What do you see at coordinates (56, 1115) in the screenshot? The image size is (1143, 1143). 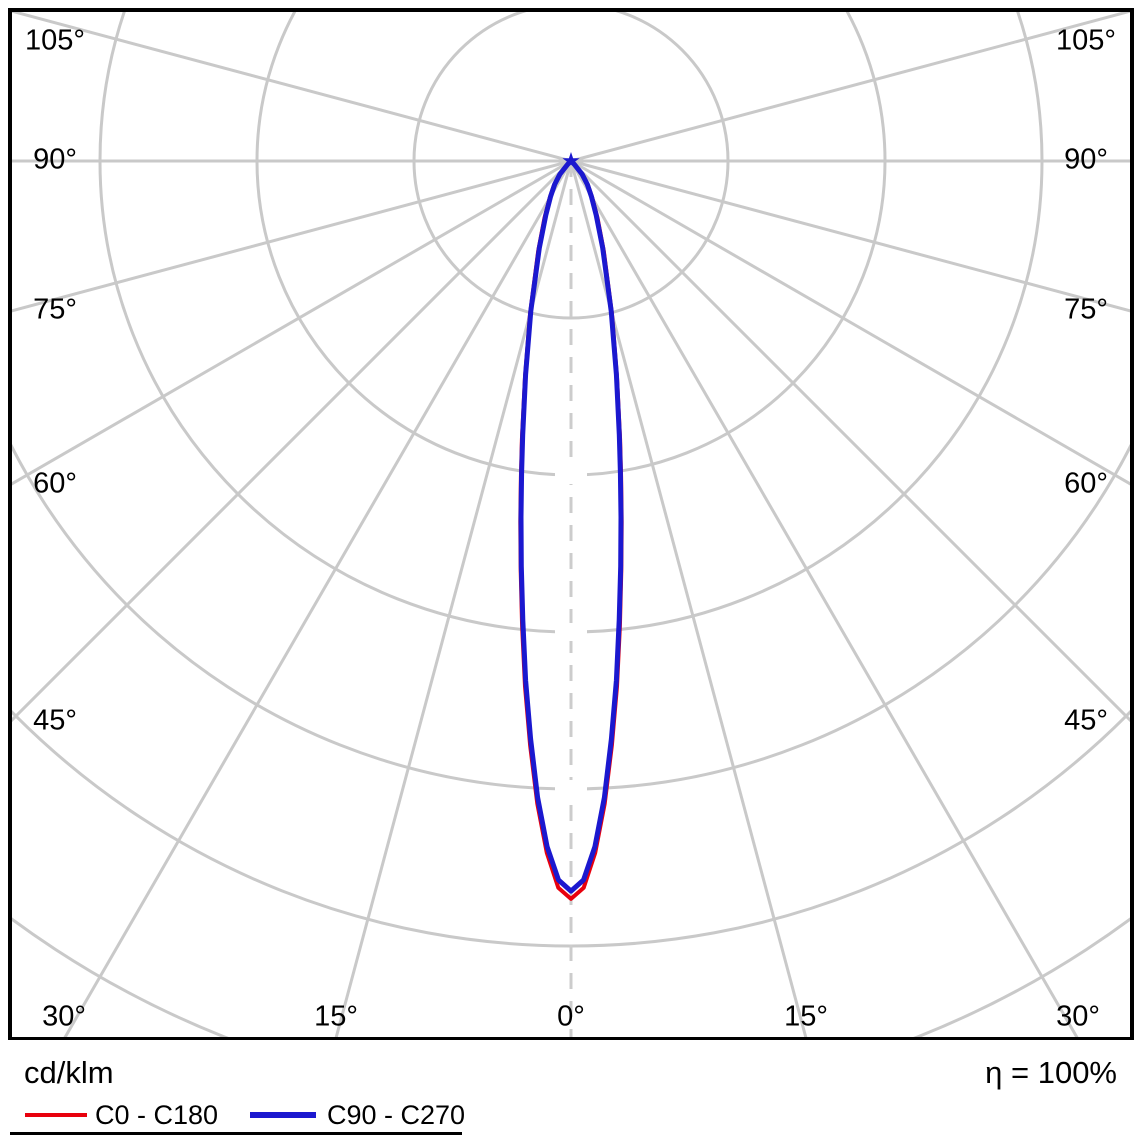 I see `legend-line-c0-c180` at bounding box center [56, 1115].